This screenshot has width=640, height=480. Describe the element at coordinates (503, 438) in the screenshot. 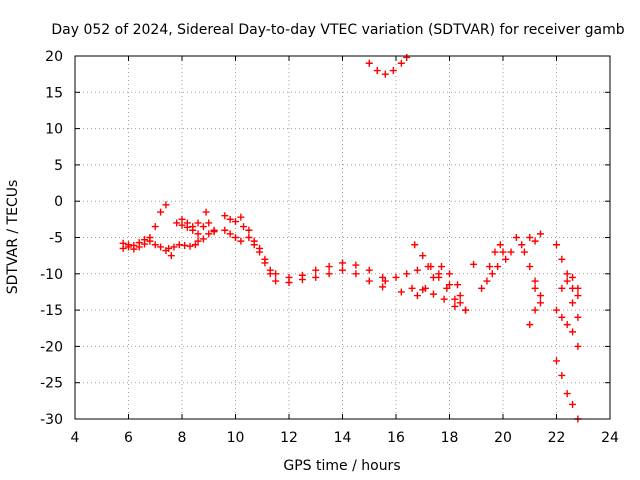

I see `x-tick-label: 20` at that location.